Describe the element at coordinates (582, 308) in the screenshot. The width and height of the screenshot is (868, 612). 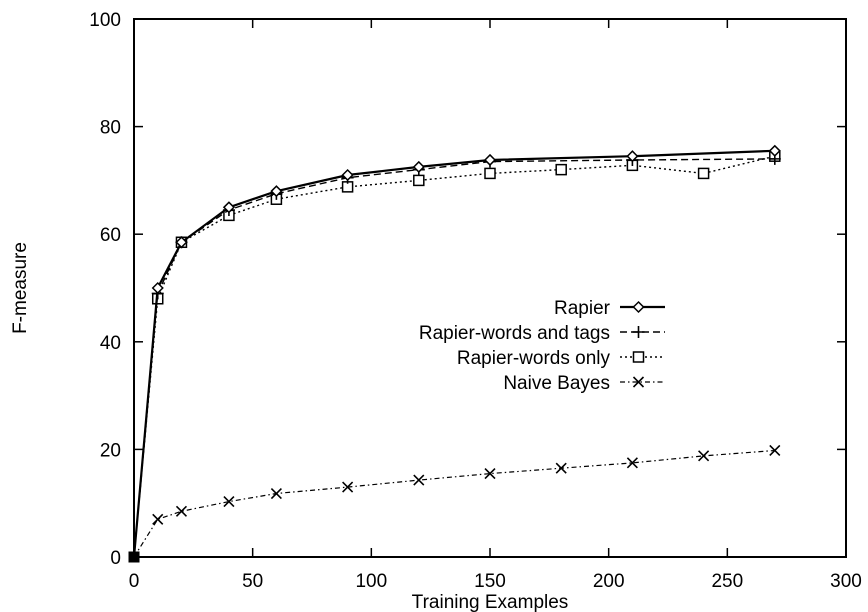
I see `legend-label: Rapier` at that location.